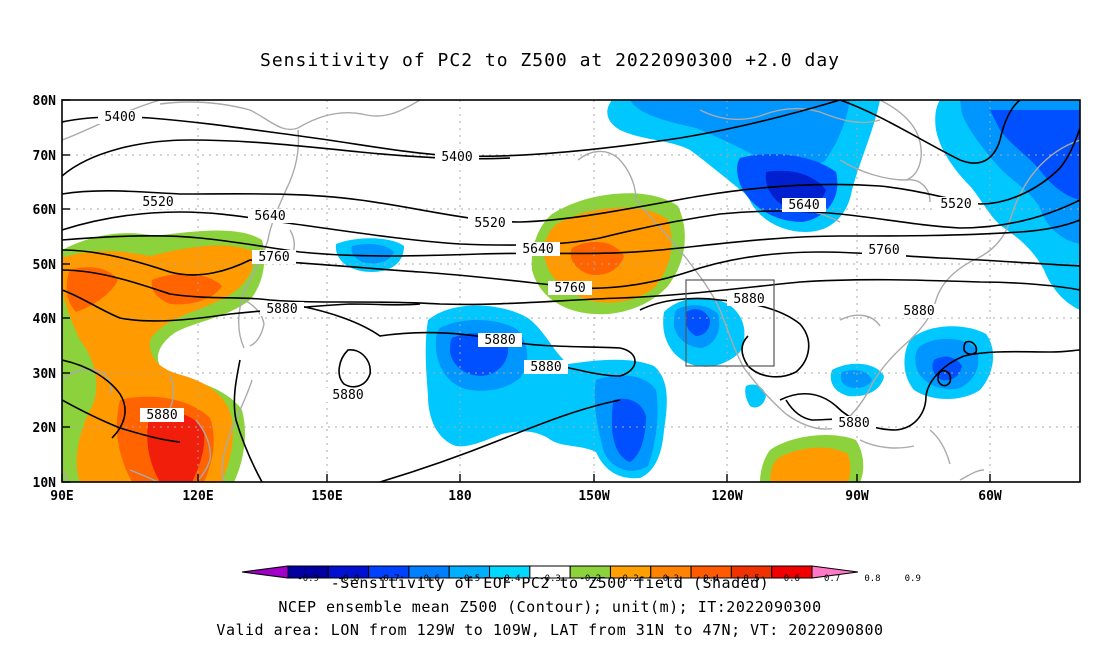 This screenshot has height=650, width=1100. I want to click on contour-label-5880-a: 5880, so click(281, 309).